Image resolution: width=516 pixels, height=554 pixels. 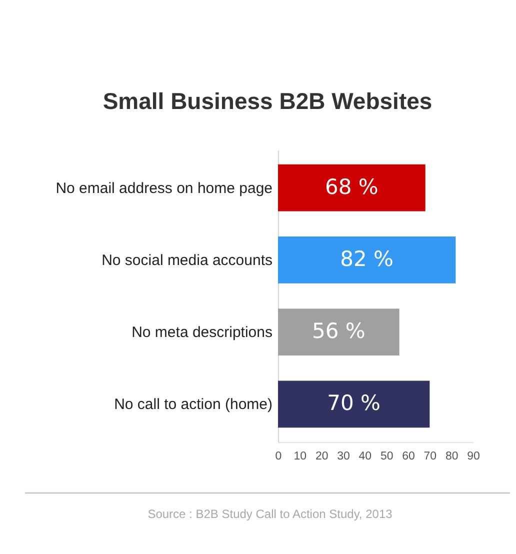 What do you see at coordinates (387, 456) in the screenshot?
I see `x-tick-label: 50` at bounding box center [387, 456].